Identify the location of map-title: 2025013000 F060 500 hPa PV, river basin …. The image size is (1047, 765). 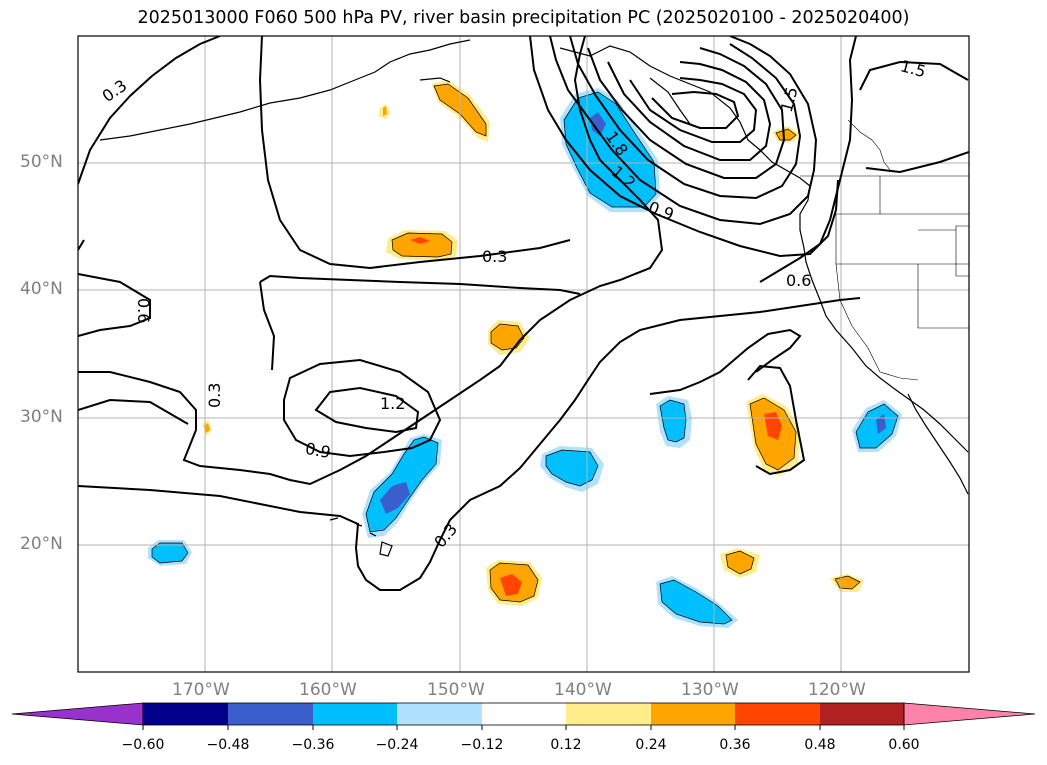
(523, 18).